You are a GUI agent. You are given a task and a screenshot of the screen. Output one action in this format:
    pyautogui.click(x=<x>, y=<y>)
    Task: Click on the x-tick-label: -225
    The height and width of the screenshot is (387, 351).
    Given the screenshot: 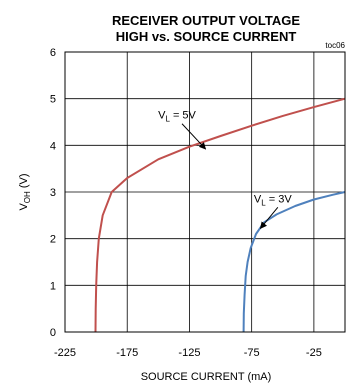 What is the action you would take?
    pyautogui.click(x=65, y=353)
    